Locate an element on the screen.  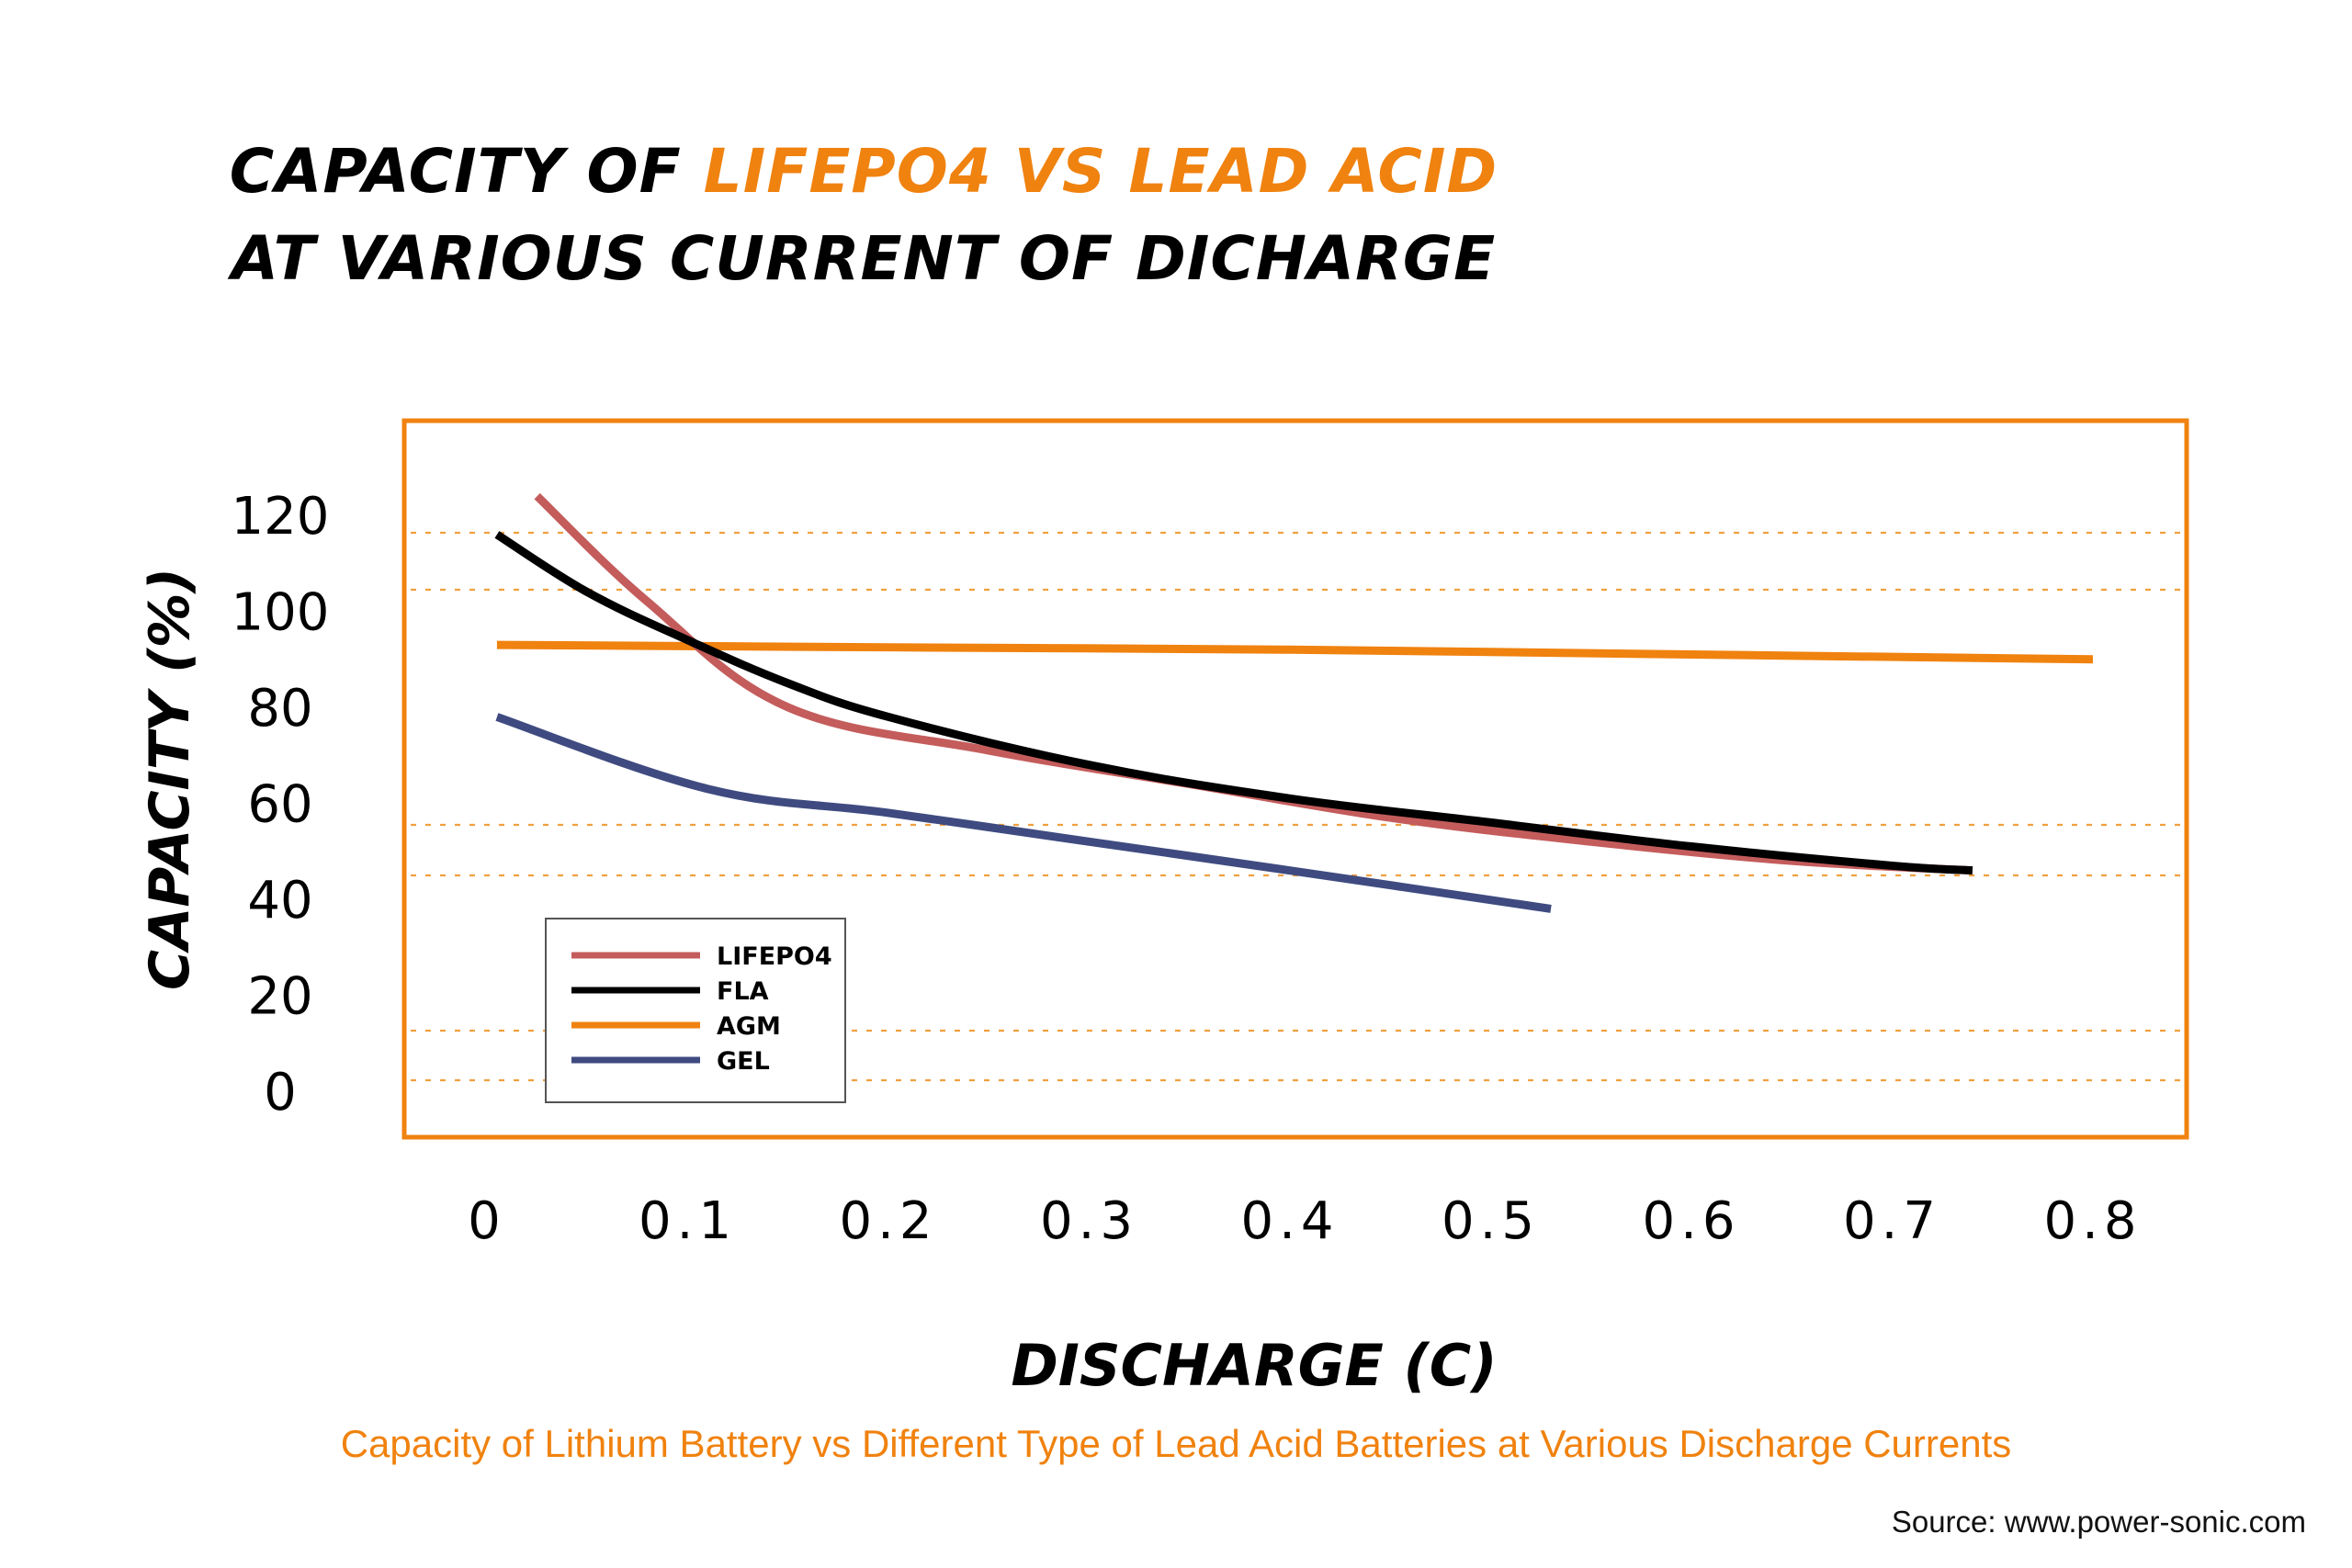
legend-label-gel: GEL is located at coordinates (743, 1061).